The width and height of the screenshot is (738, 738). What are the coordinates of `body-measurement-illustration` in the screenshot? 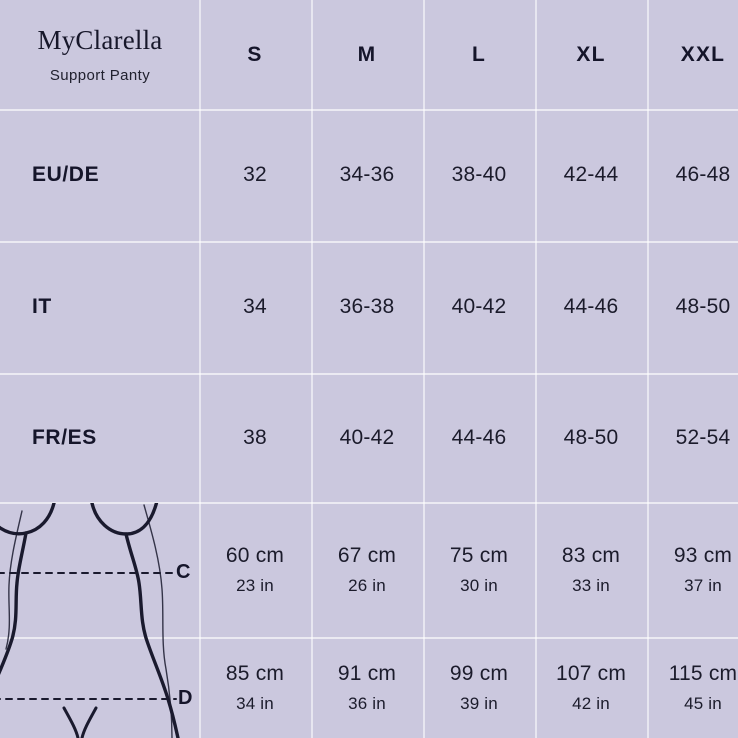 It's located at (100, 620).